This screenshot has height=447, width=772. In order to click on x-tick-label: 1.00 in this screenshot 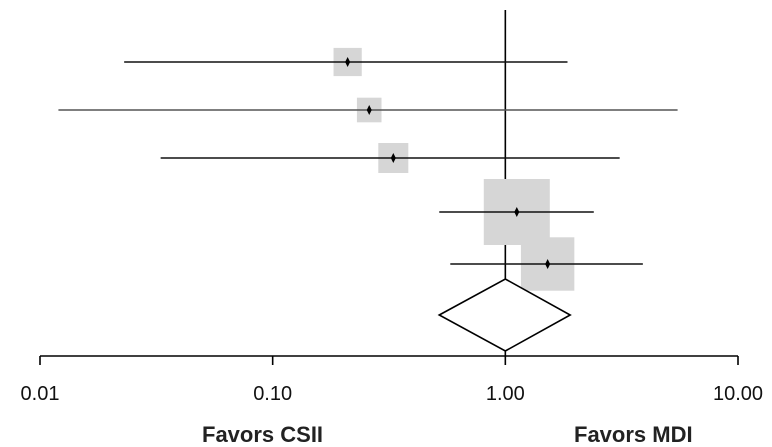, I will do `click(505, 394)`.